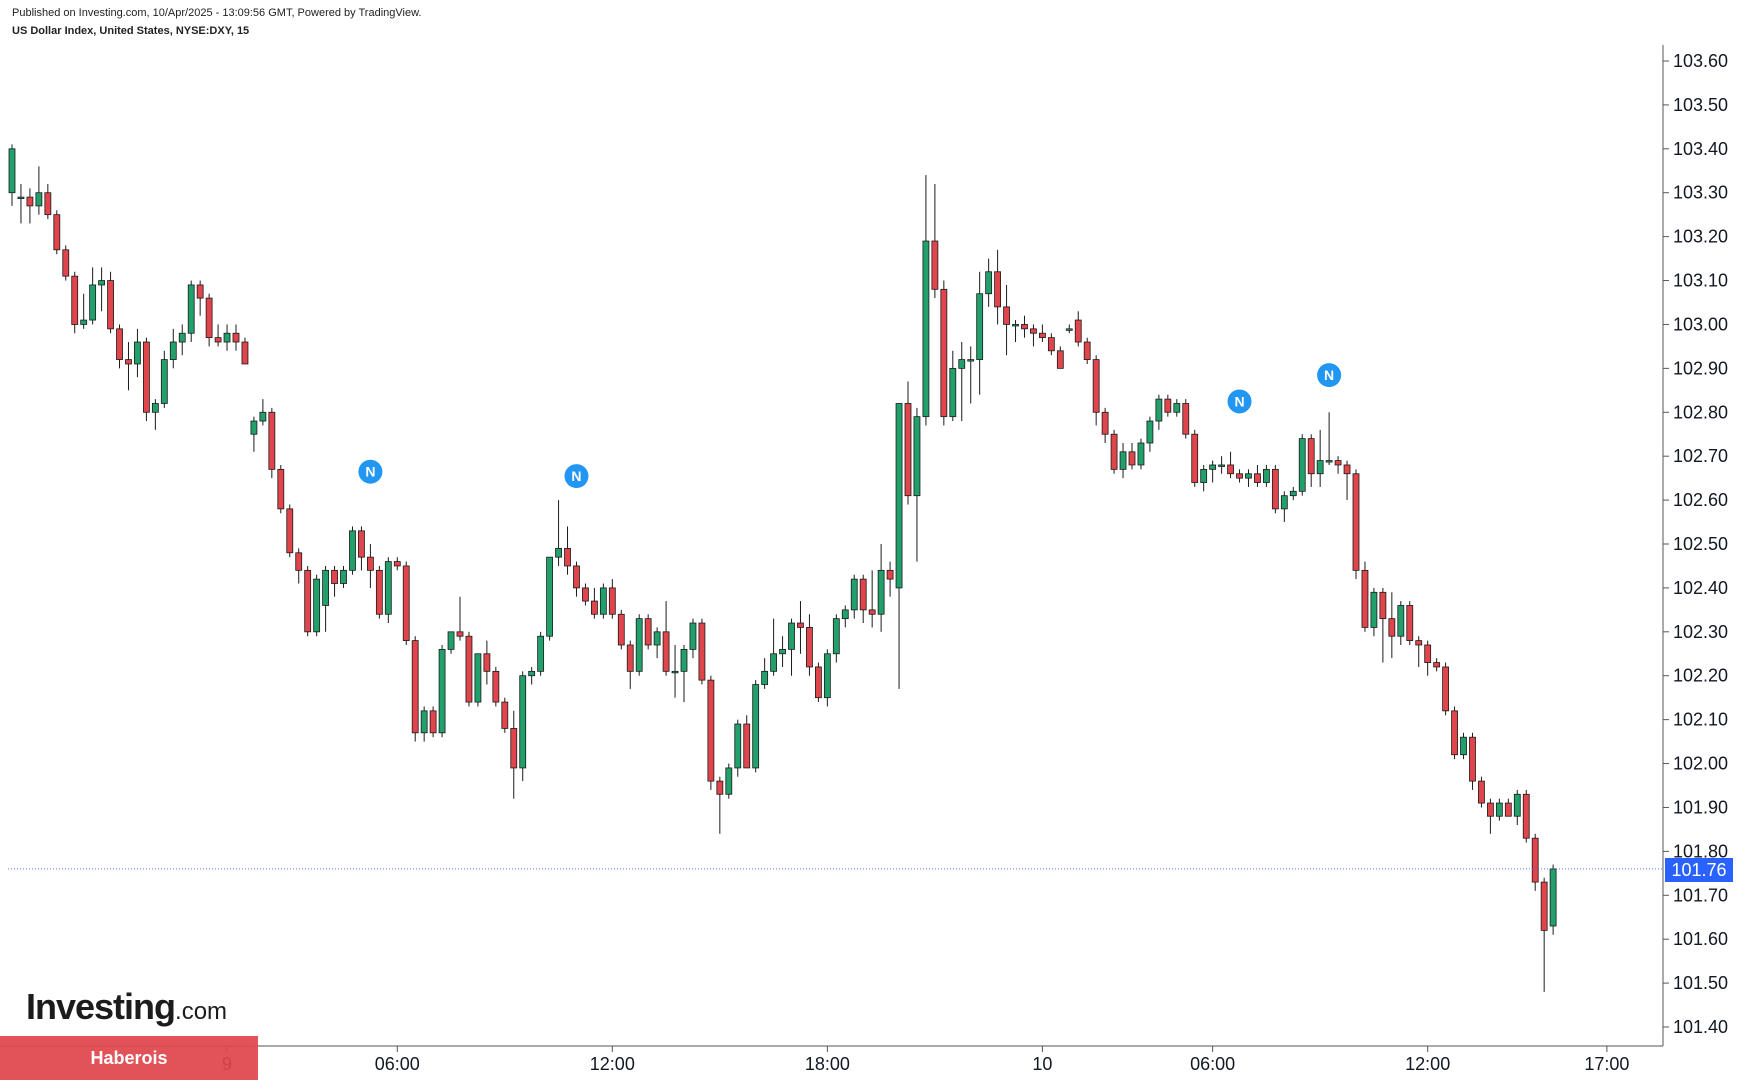 This screenshot has height=1080, width=1738. What do you see at coordinates (1700, 807) in the screenshot?
I see `price-tick-label: 101.90` at bounding box center [1700, 807].